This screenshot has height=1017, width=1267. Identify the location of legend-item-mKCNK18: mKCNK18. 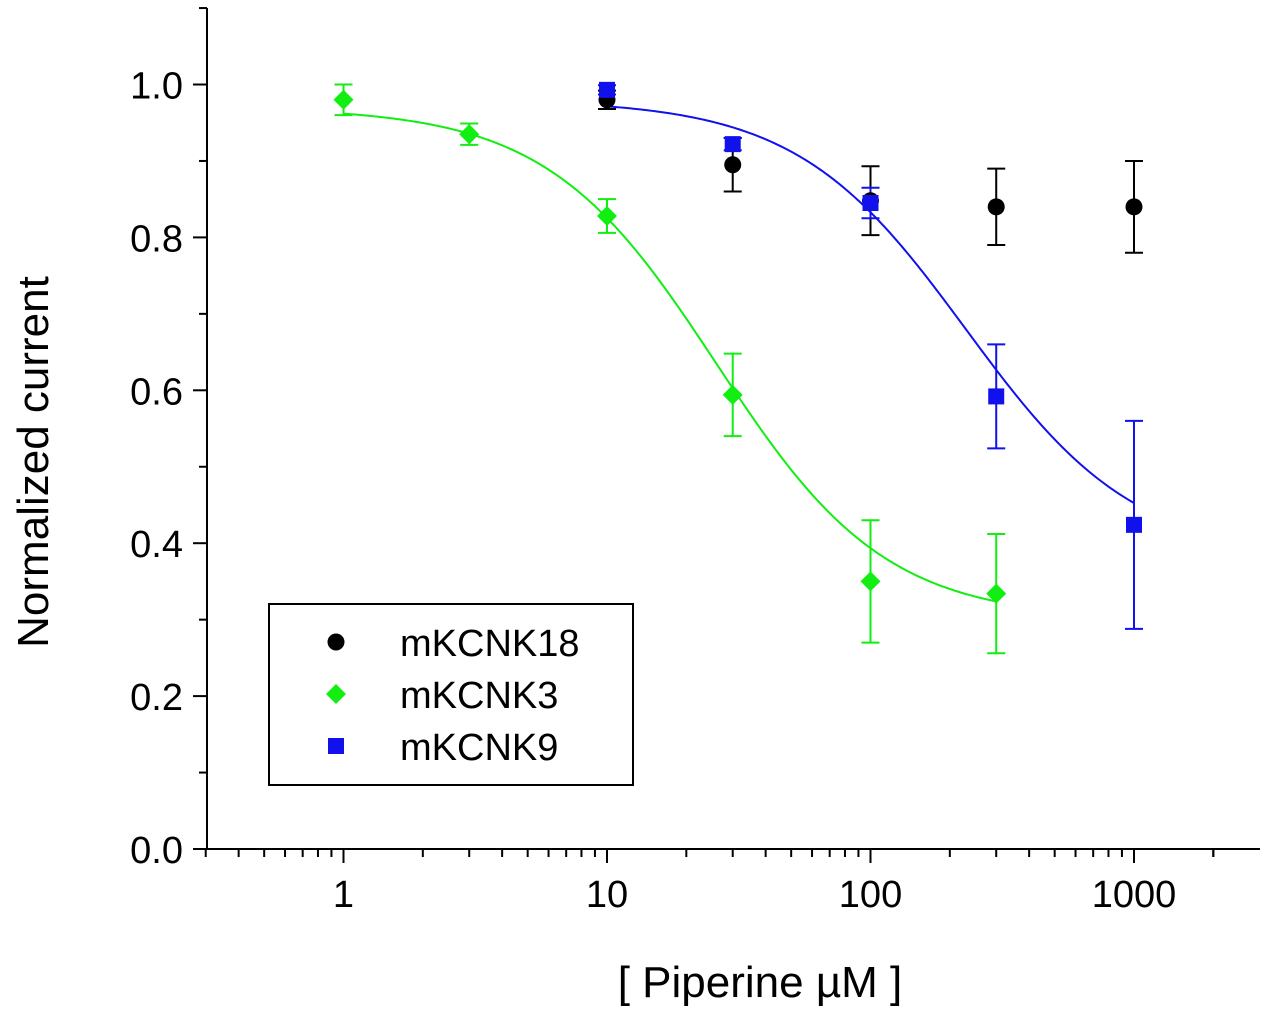
(453, 644).